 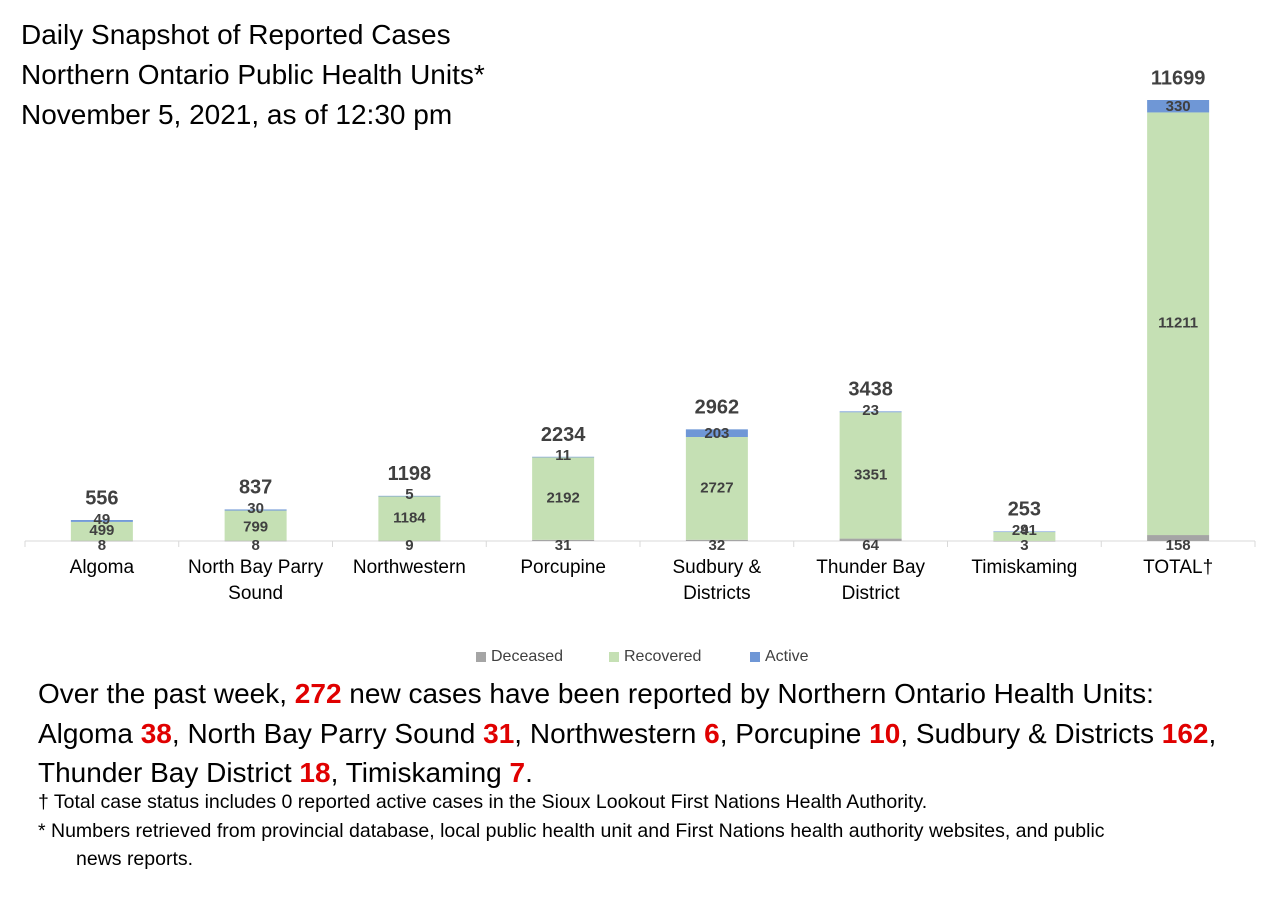 I want to click on summary-total-new: 272, so click(x=318, y=693).